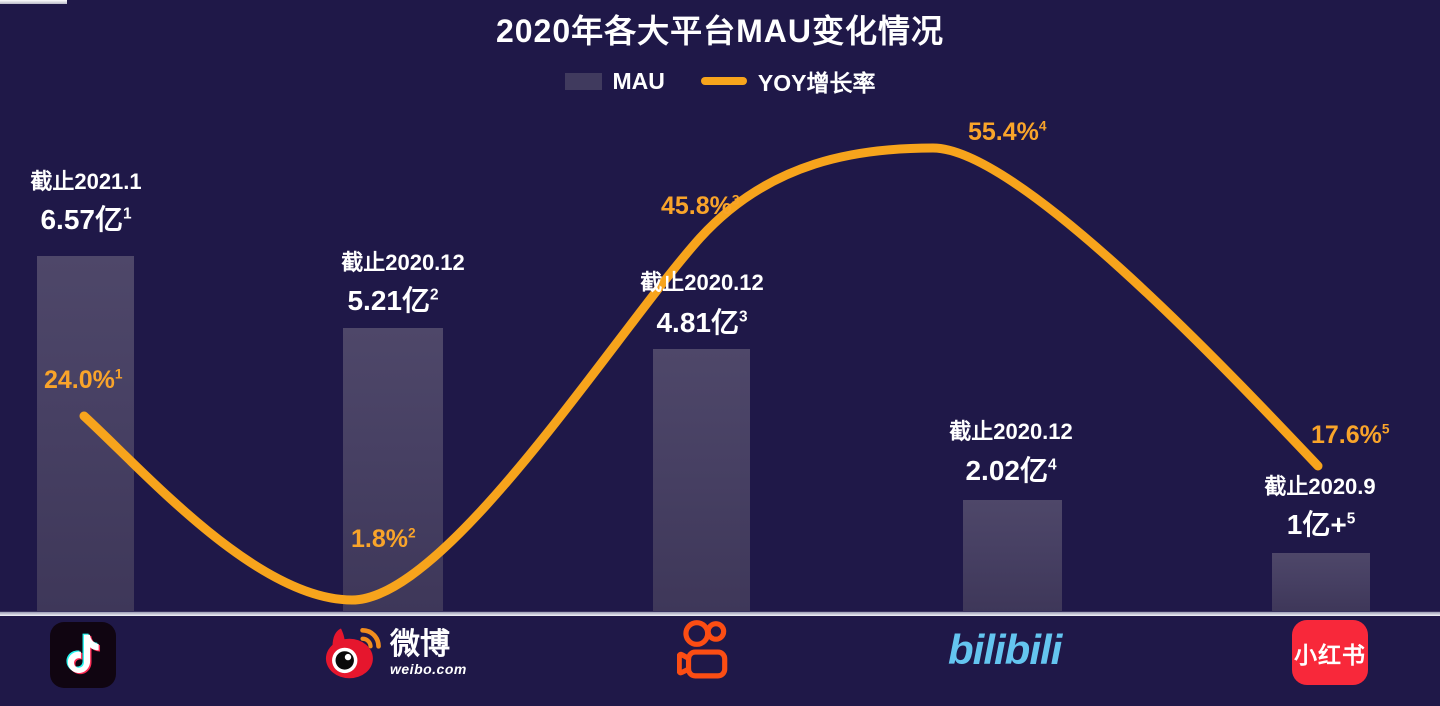  What do you see at coordinates (720, 613) in the screenshot?
I see `axis-separator-line` at bounding box center [720, 613].